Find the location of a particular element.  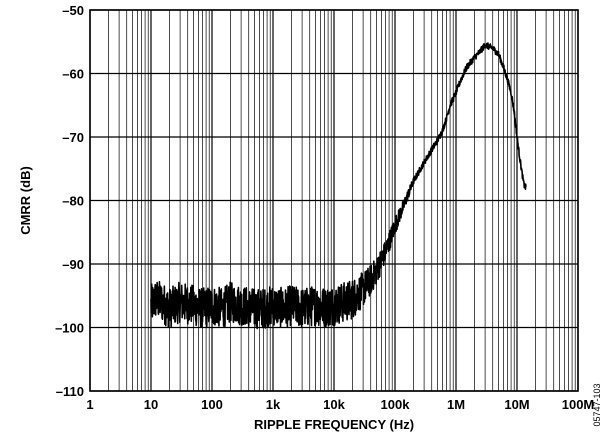

x-tick-label: 10k is located at coordinates (334, 404).